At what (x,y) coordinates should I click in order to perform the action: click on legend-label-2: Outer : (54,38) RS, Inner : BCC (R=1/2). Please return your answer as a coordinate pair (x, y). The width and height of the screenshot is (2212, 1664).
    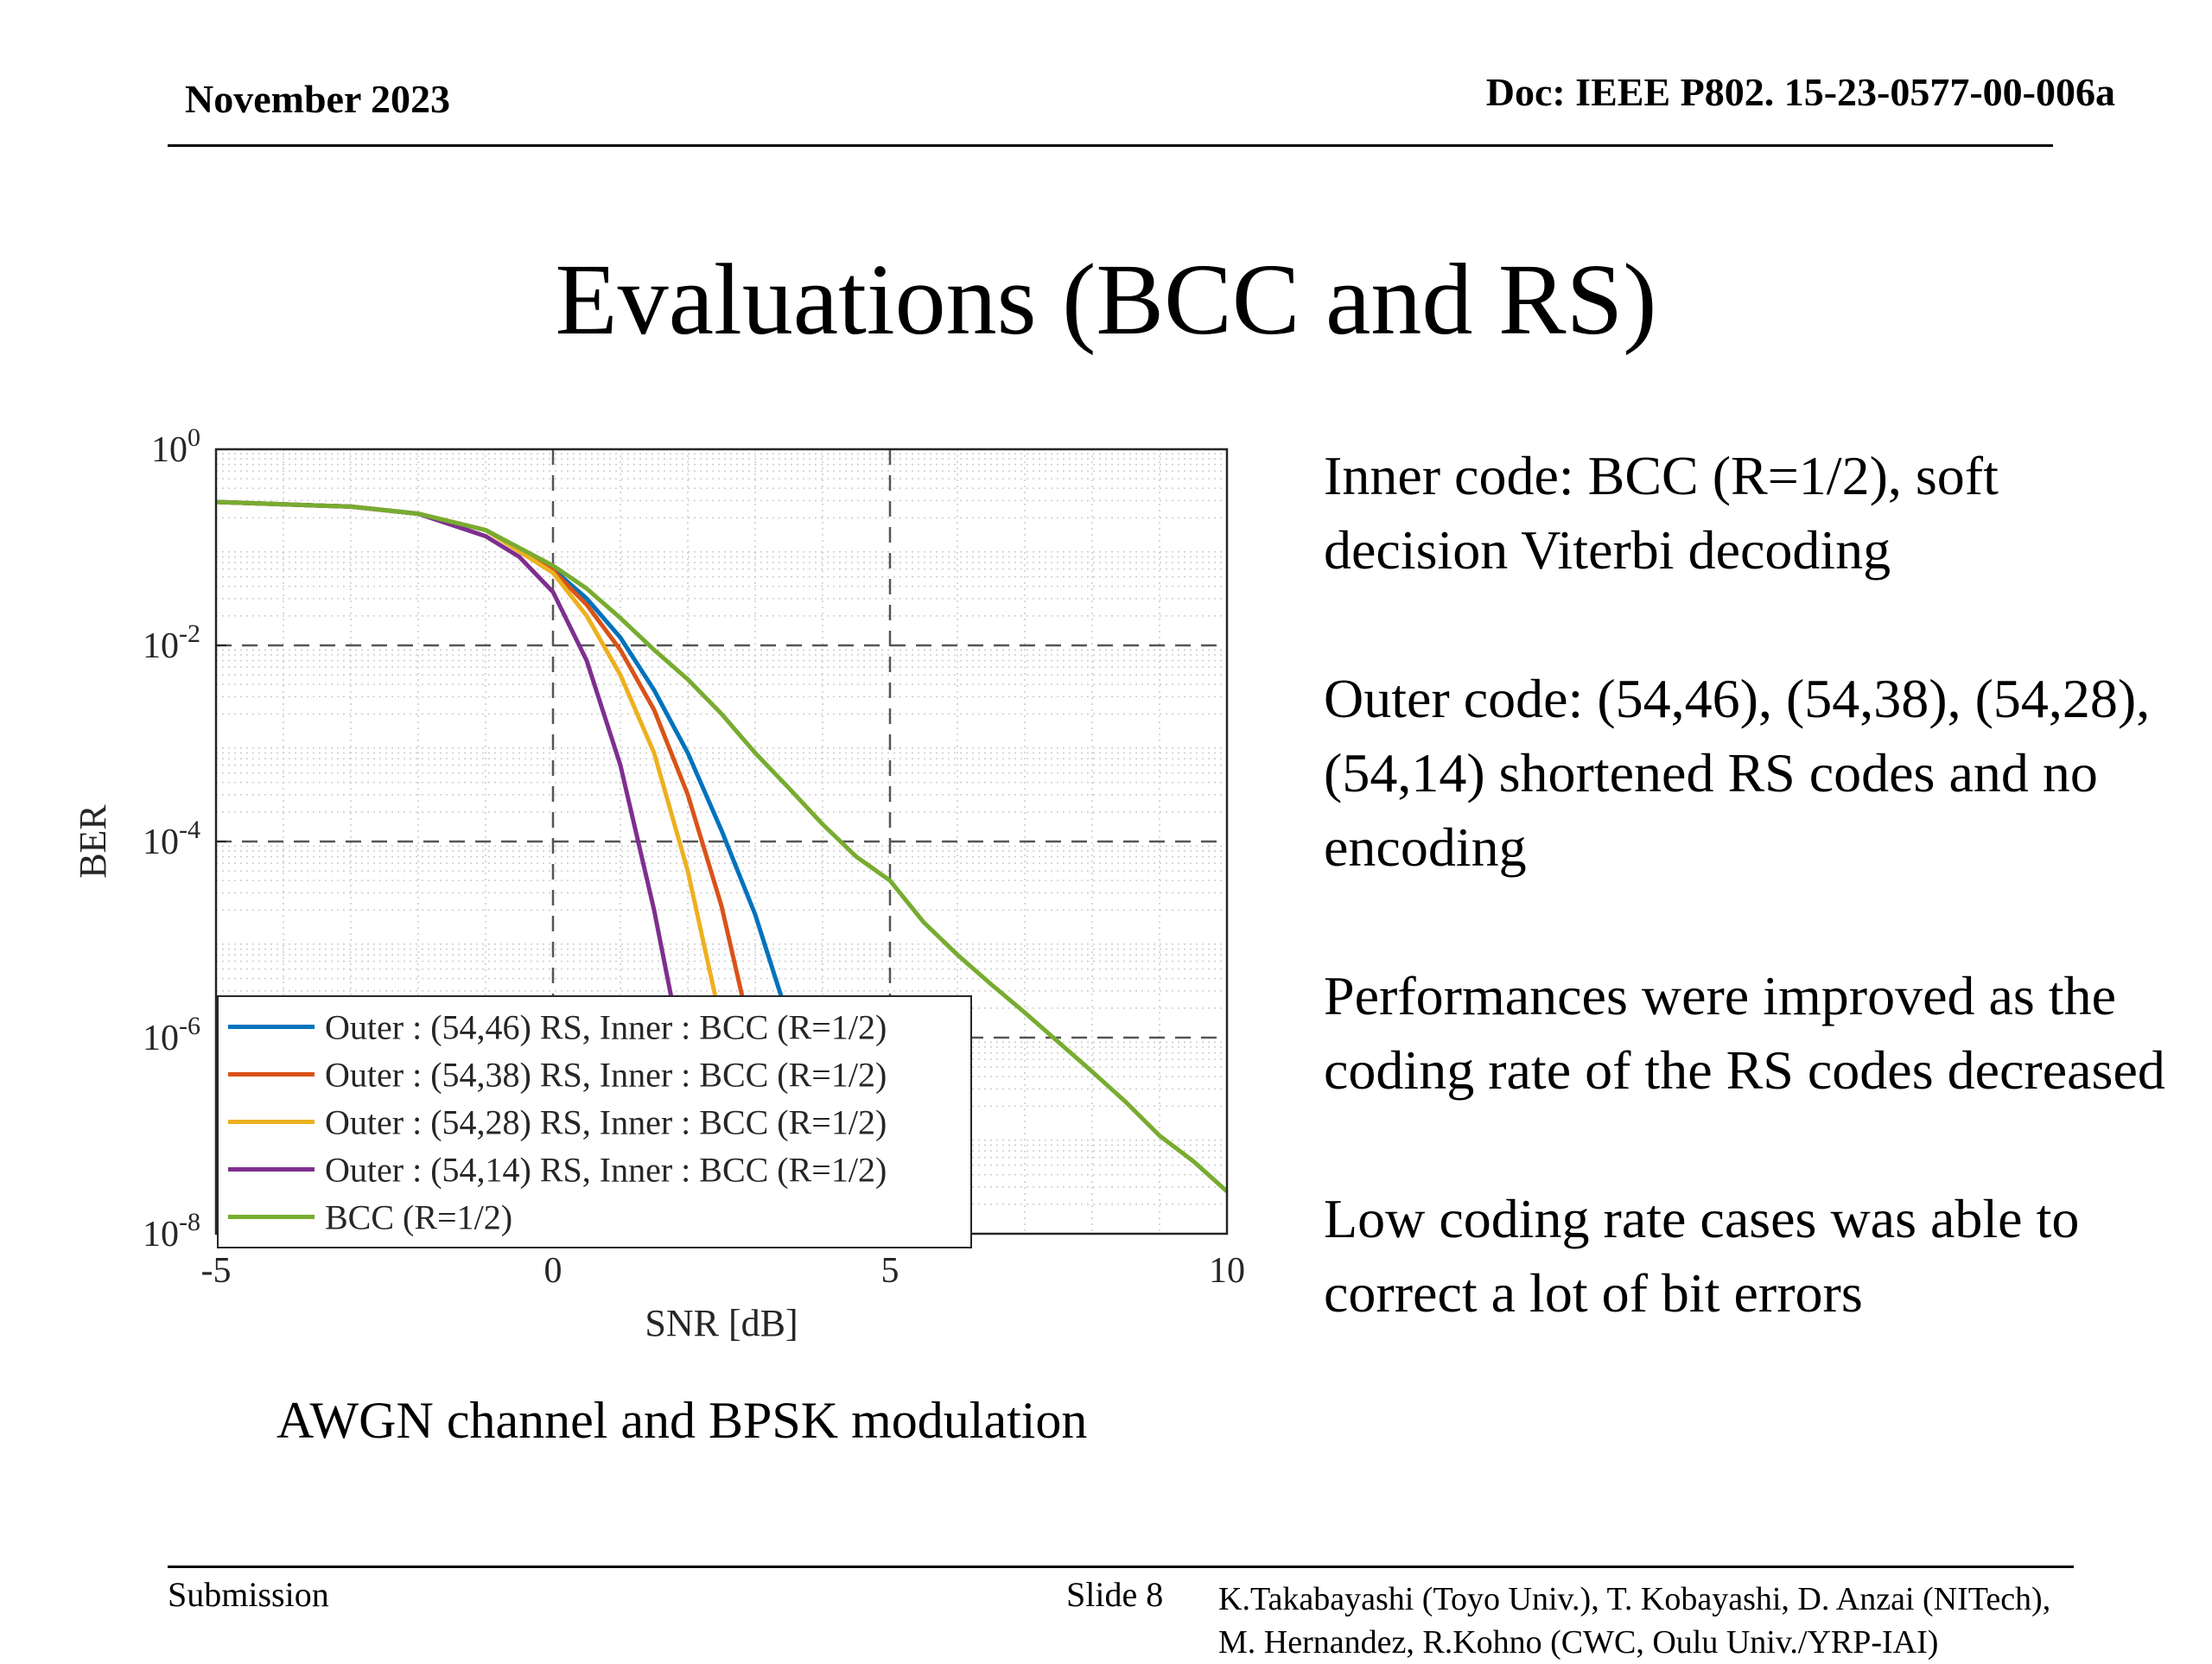
    Looking at the image, I should click on (606, 1075).